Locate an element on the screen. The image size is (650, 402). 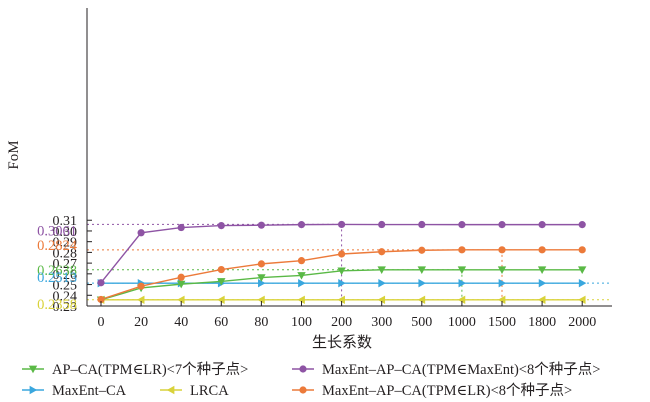
y-tick-label: 0.27 is located at coordinates (65, 264).